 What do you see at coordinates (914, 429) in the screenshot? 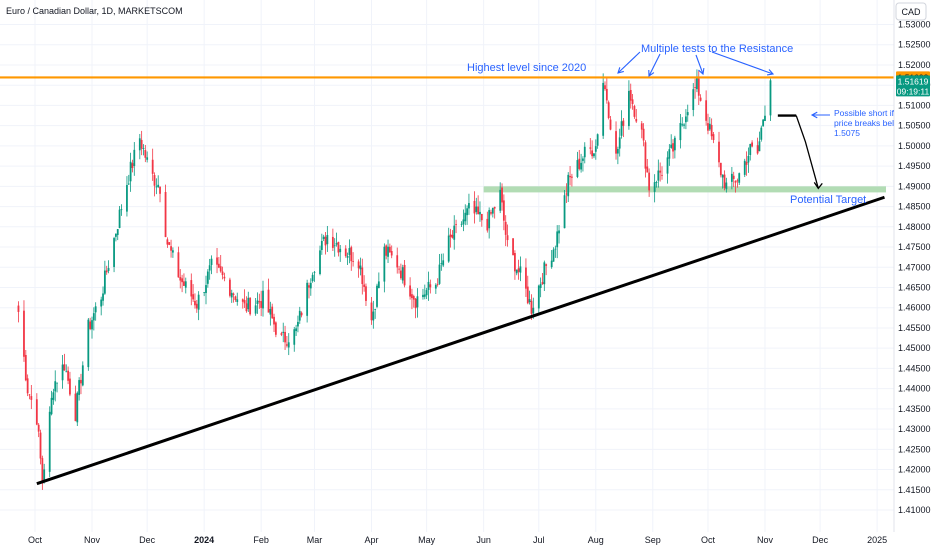
I see `y-tick-label: 1.43000` at bounding box center [914, 429].